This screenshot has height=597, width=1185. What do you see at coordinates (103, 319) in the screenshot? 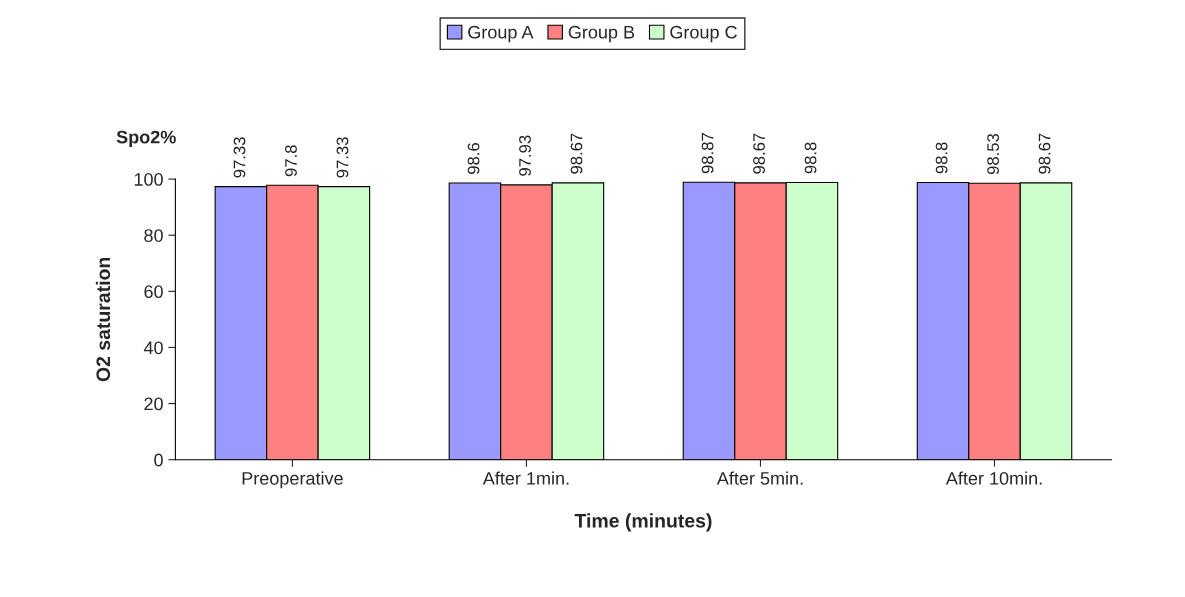
I see `y-axis-title: O2 saturation` at bounding box center [103, 319].